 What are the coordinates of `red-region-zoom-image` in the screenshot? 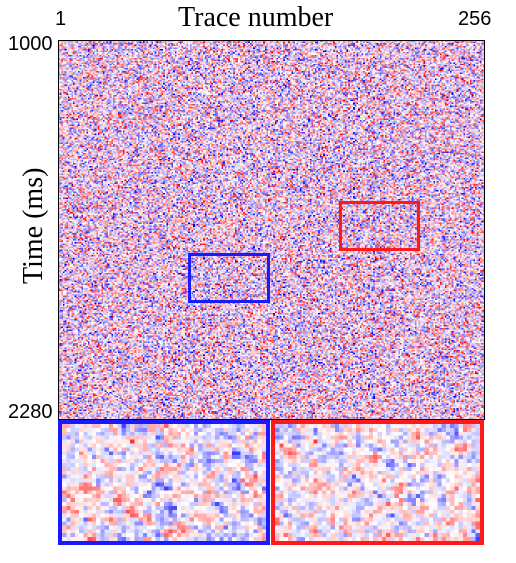 It's located at (377, 482).